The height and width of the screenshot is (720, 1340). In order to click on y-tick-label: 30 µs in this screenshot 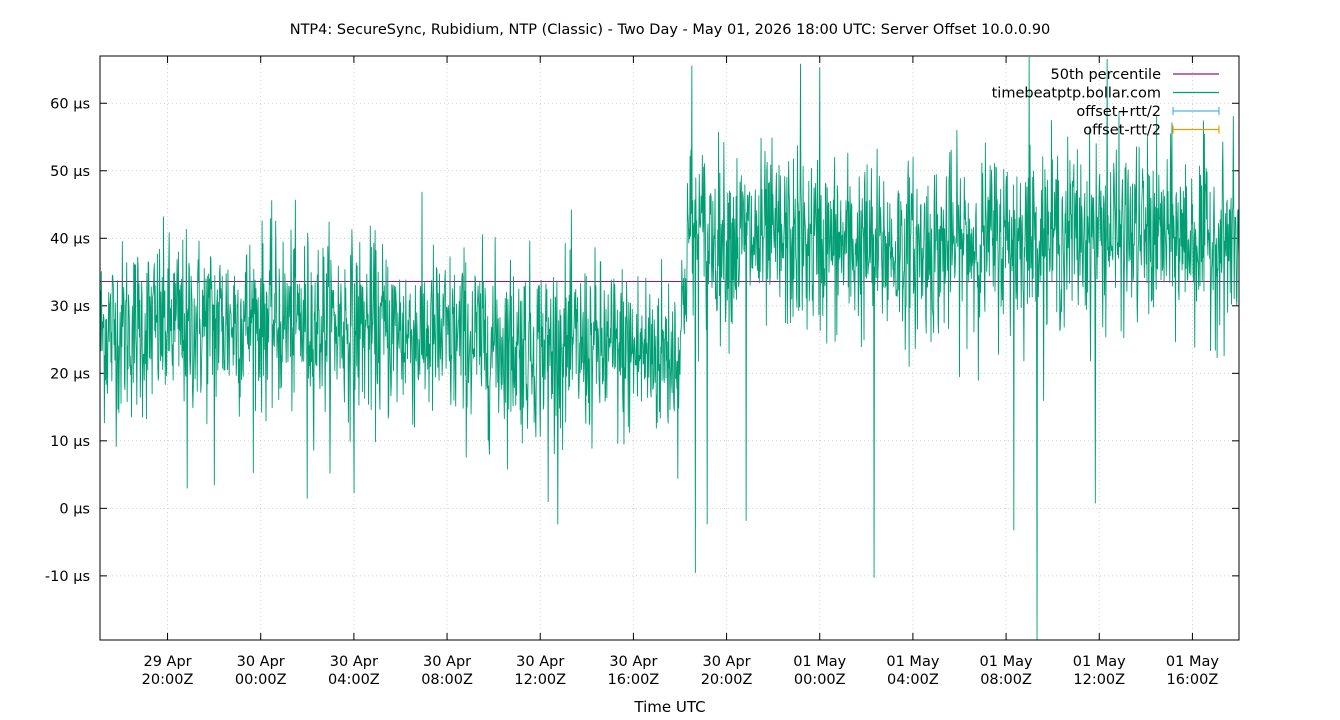, I will do `click(70, 307)`.